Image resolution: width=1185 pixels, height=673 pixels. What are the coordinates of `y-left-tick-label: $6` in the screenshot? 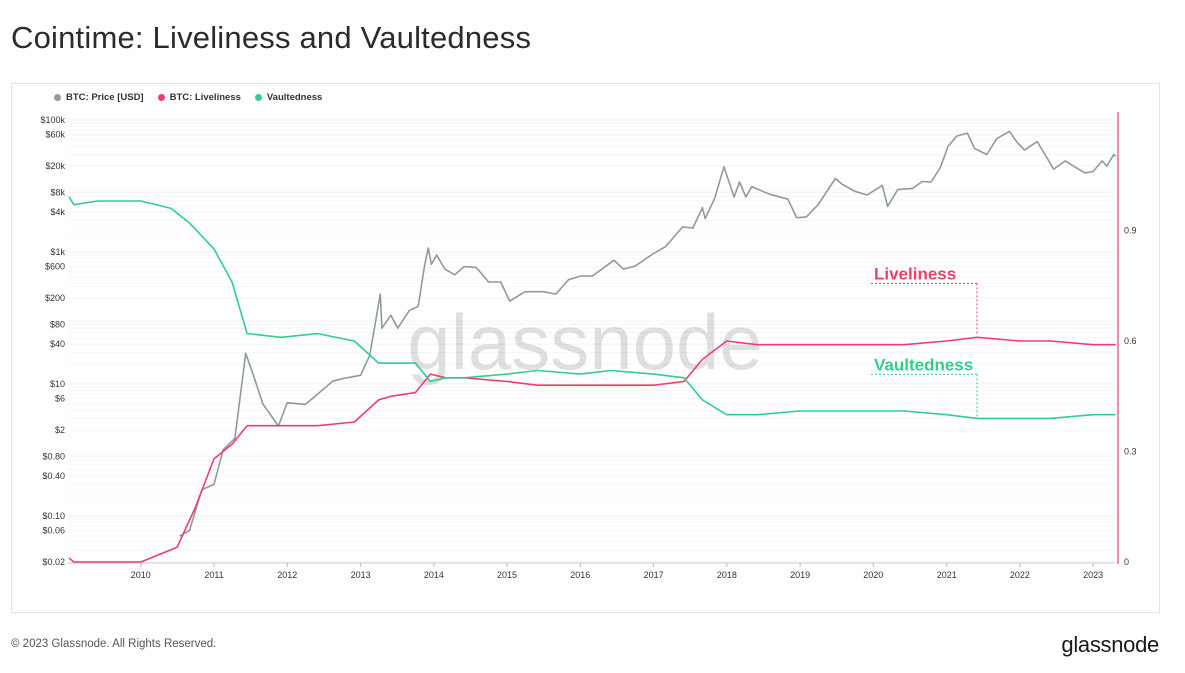 It's located at (60, 399).